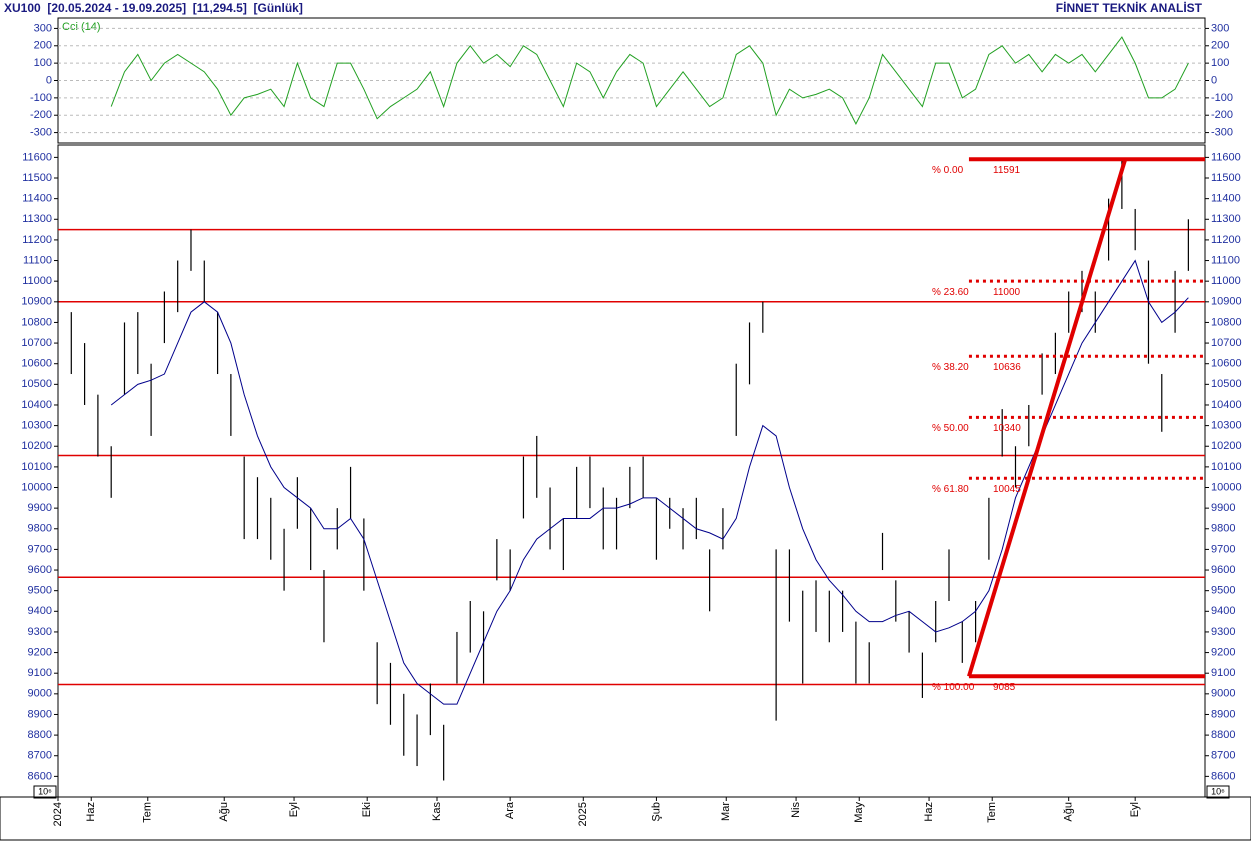 This screenshot has height=841, width=1251. What do you see at coordinates (81, 27) in the screenshot?
I see `cci-legend: Cci (14)` at bounding box center [81, 27].